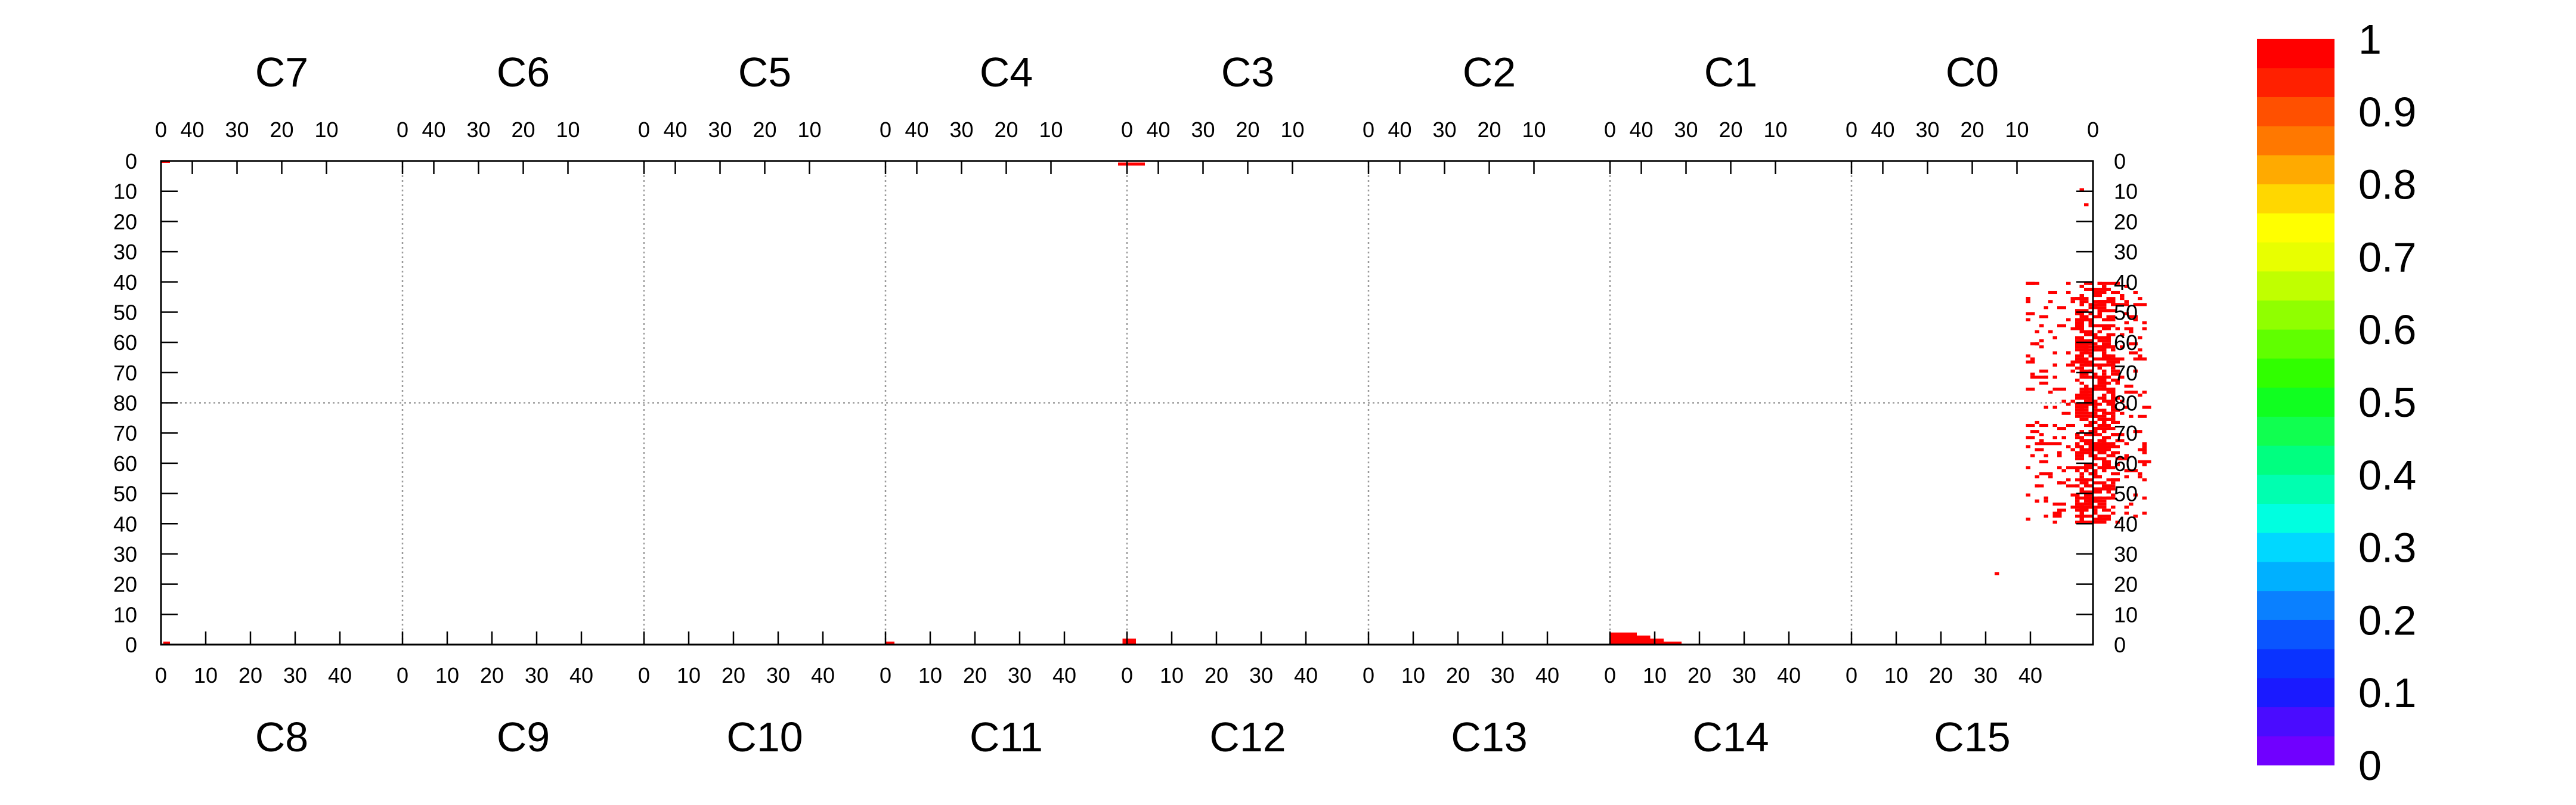  Describe the element at coordinates (1641, 130) in the screenshot. I see `top-tick-label: 40` at that location.